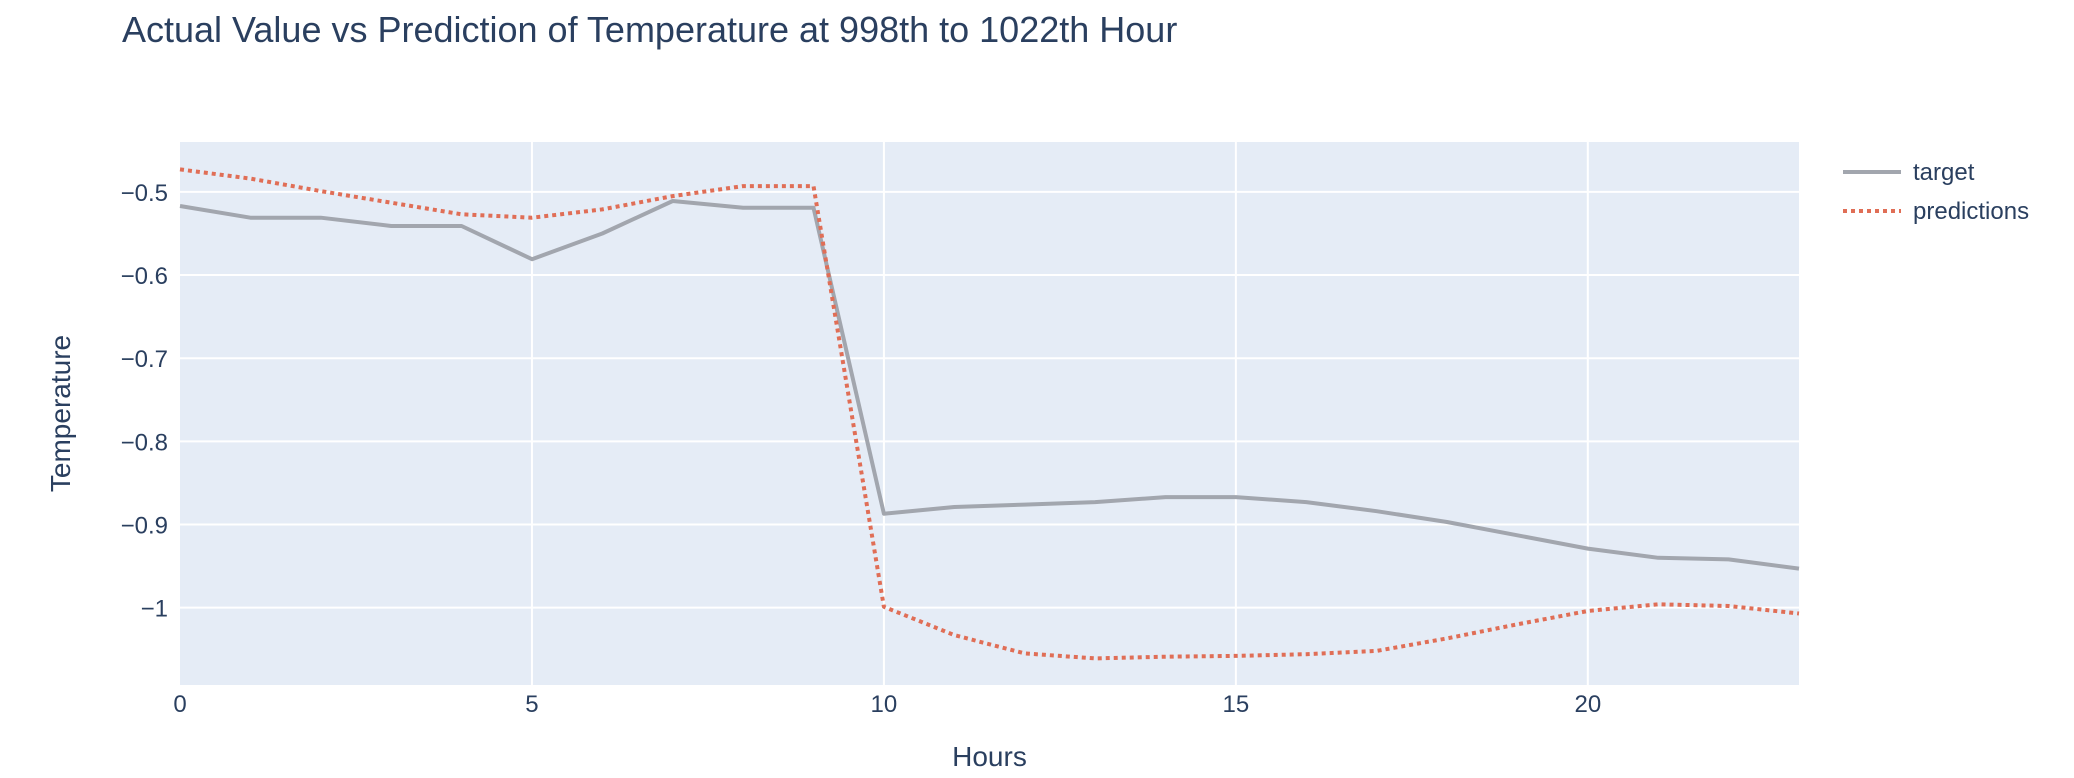 Image resolution: width=2074 pixels, height=778 pixels. What do you see at coordinates (144, 193) in the screenshot?
I see `y-tick-label: −0.5` at bounding box center [144, 193].